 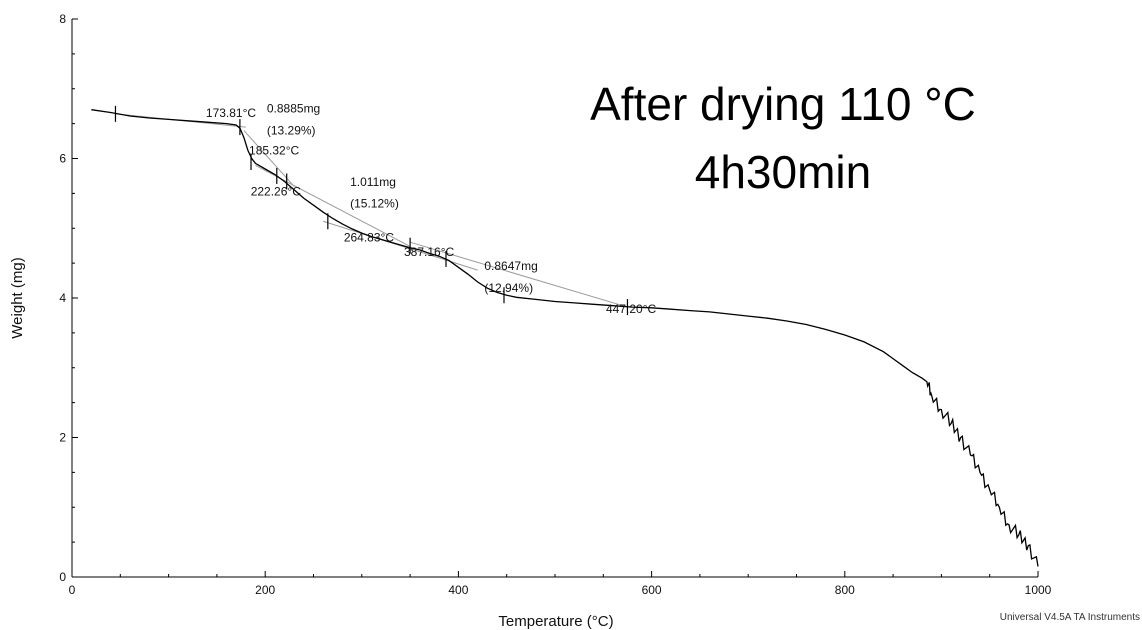 What do you see at coordinates (62, 159) in the screenshot?
I see `y-tick-label: 6` at bounding box center [62, 159].